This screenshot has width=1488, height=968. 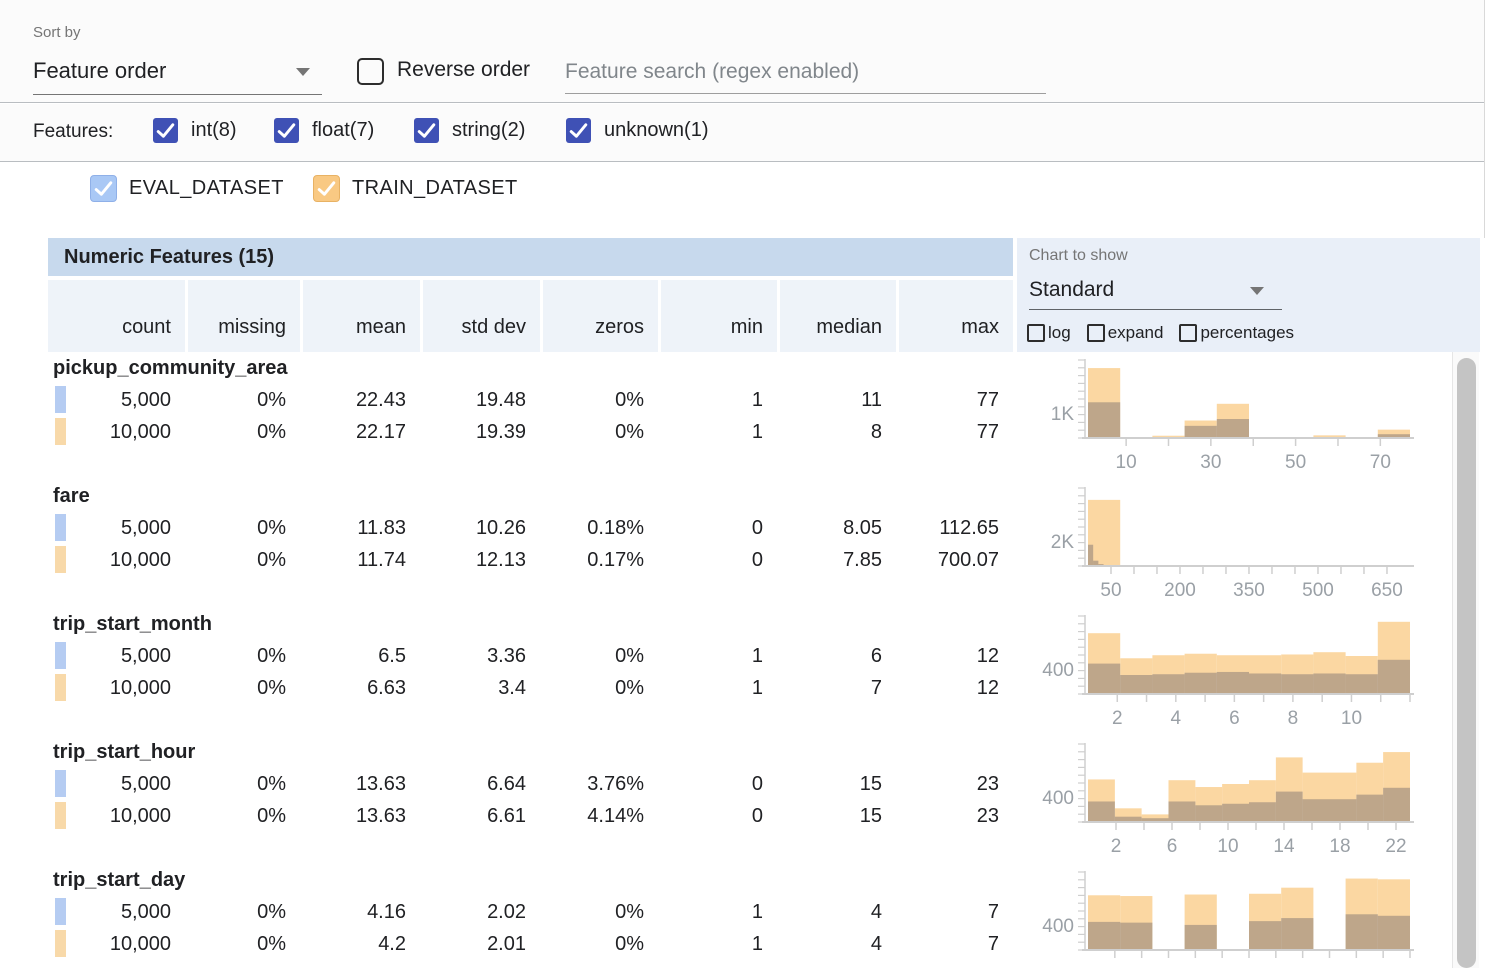 I want to click on column-header: count, so click(x=146, y=327).